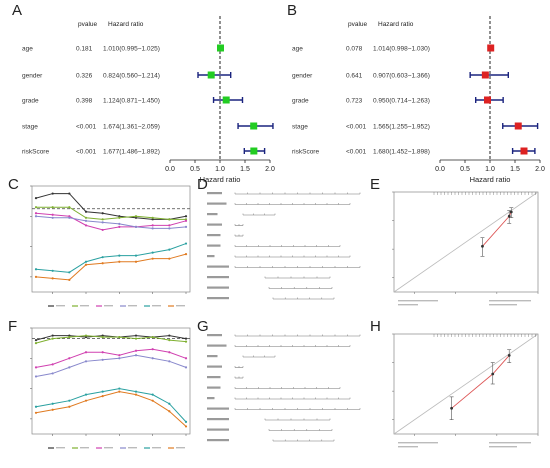  I want to click on calibration-plot-e, so click(465, 248).